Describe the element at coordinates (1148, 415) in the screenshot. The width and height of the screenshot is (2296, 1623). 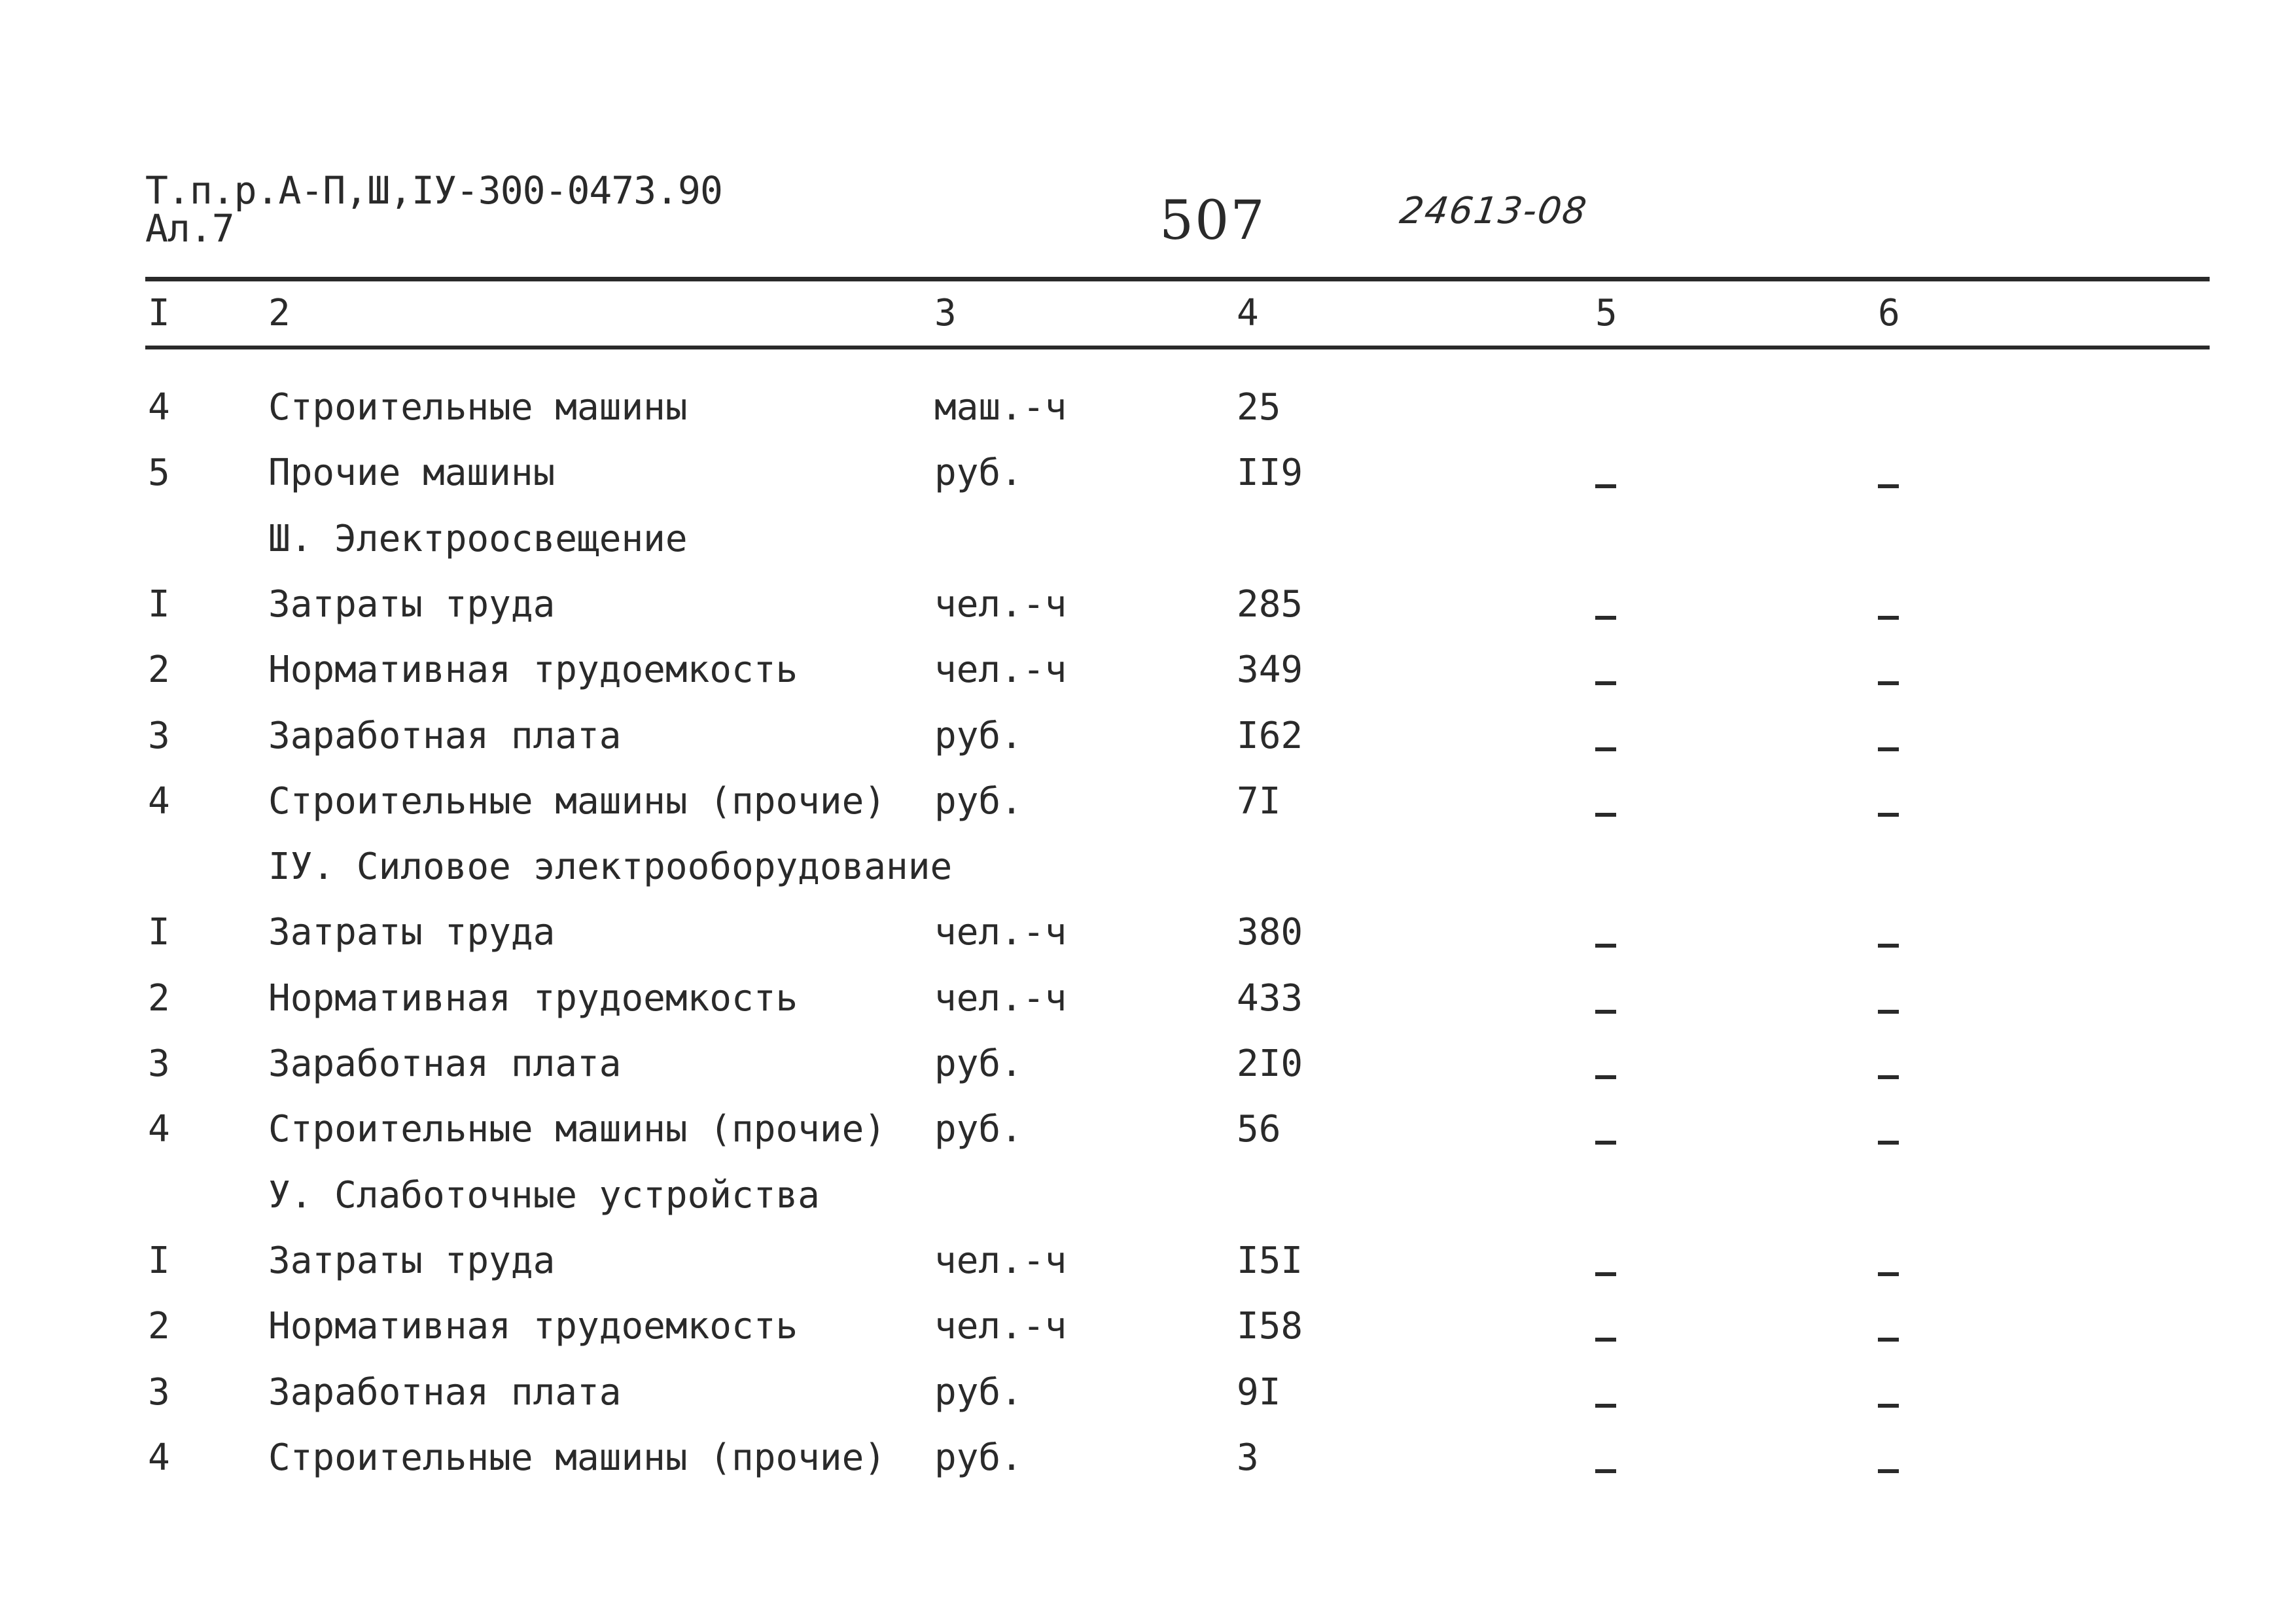
I see `table-row: 4 Строительные машины маш.-ч 25` at that location.